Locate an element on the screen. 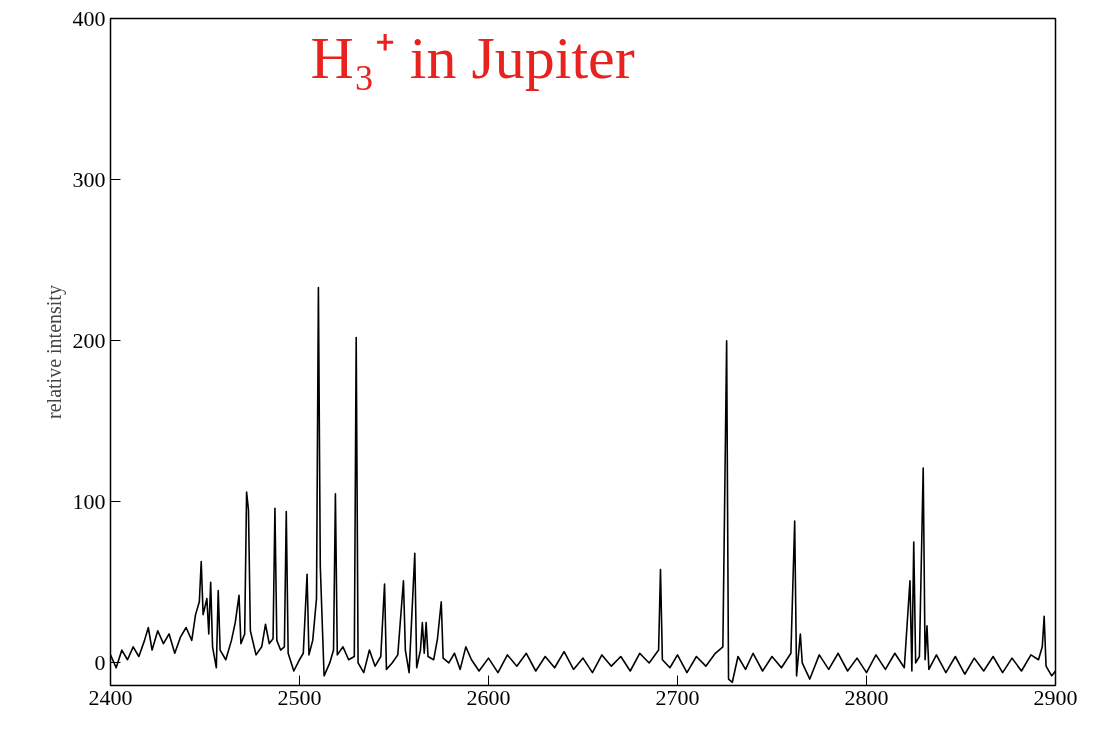 The image size is (1102, 739). y-tick-label: 200 is located at coordinates (89, 340).